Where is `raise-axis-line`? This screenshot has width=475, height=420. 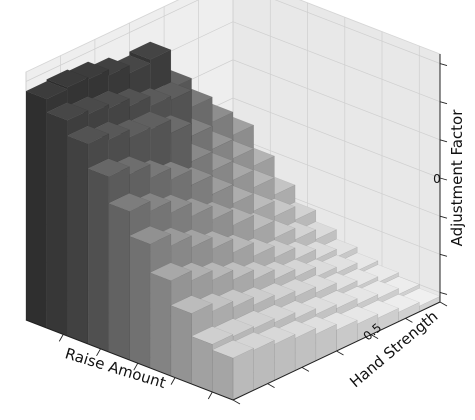 raise-axis-line is located at coordinates (129, 360).